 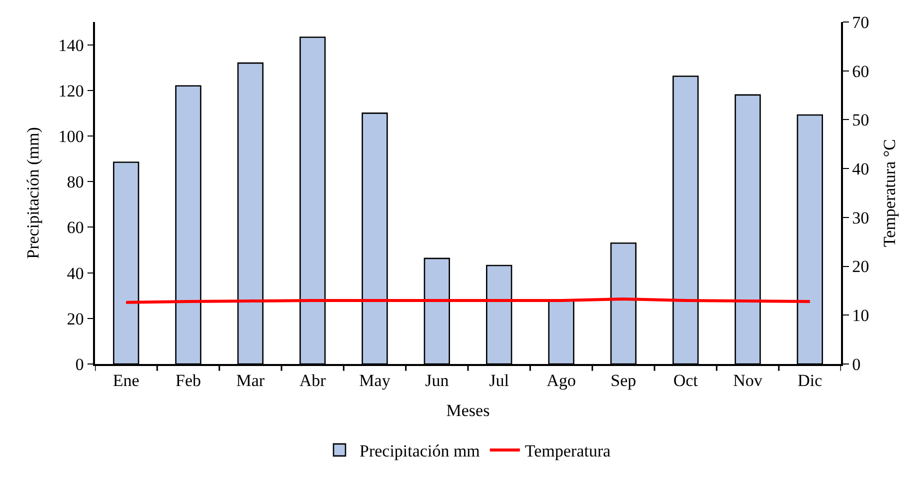 What do you see at coordinates (623, 380) in the screenshot?
I see `x-tick-label: Sep` at bounding box center [623, 380].